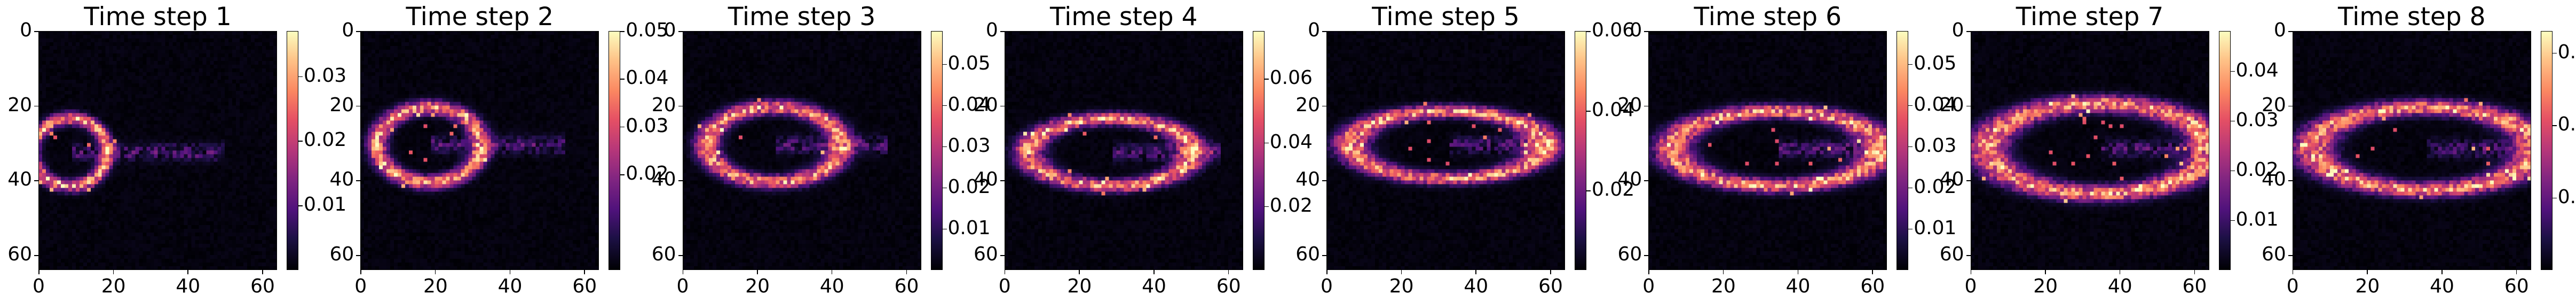 The width and height of the screenshot is (2576, 301). What do you see at coordinates (1124, 17) in the screenshot?
I see `chart-title: Time step 4` at bounding box center [1124, 17].